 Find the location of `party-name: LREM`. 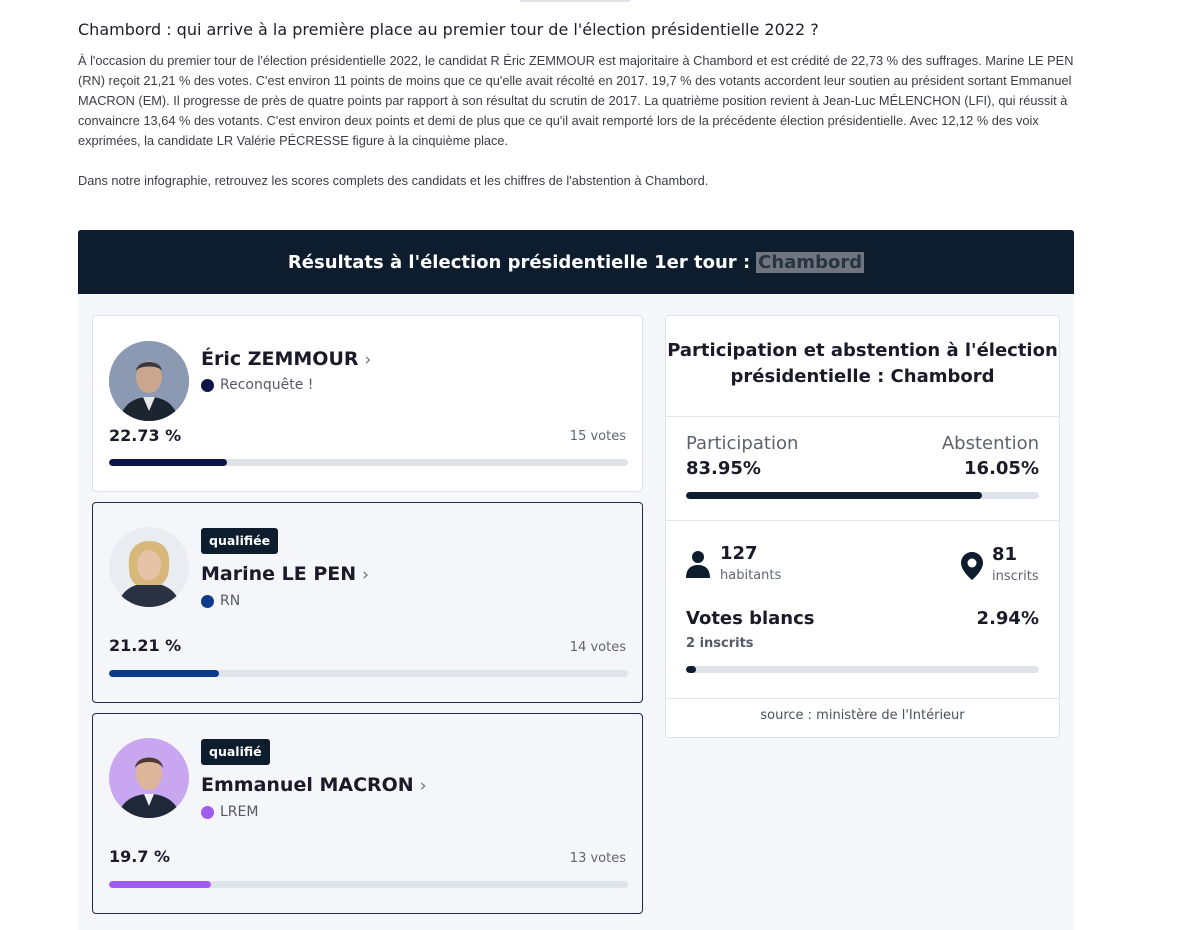

party-name: LREM is located at coordinates (239, 812).